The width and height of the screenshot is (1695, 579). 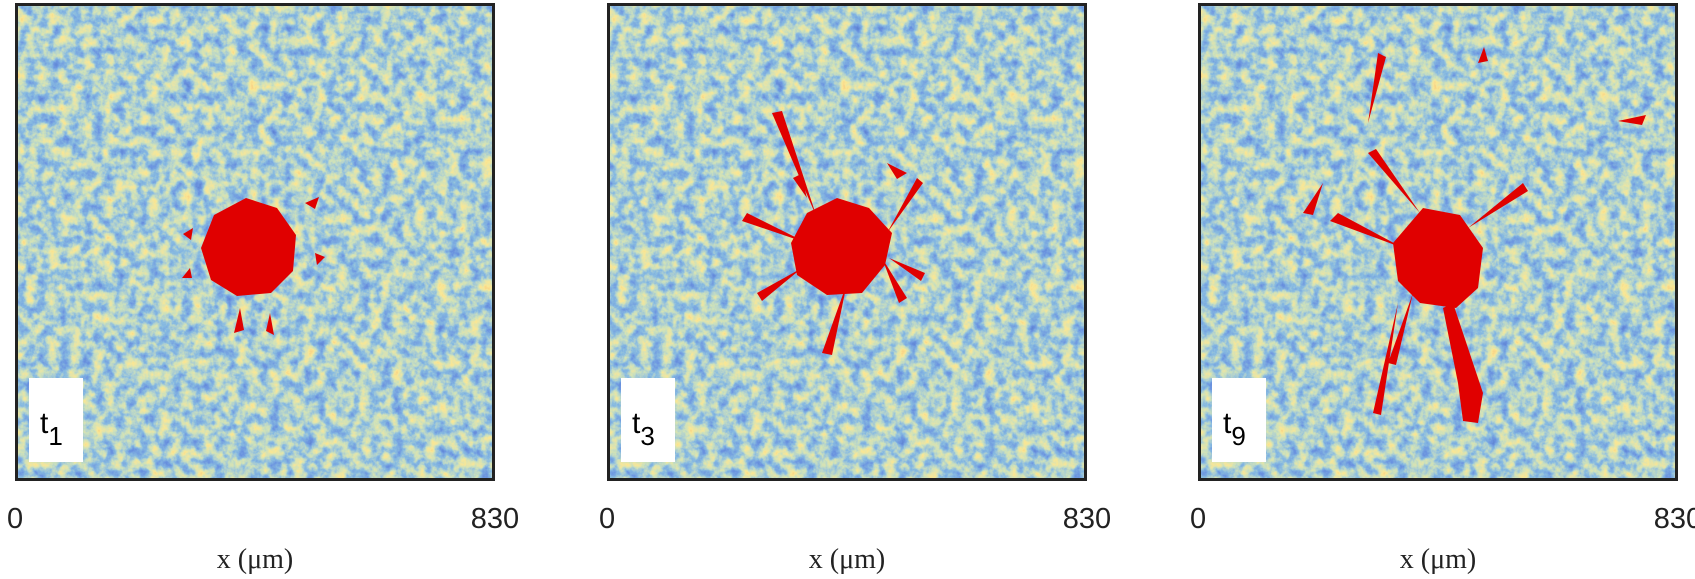 I want to click on time-index: 9, so click(x=1238, y=436).